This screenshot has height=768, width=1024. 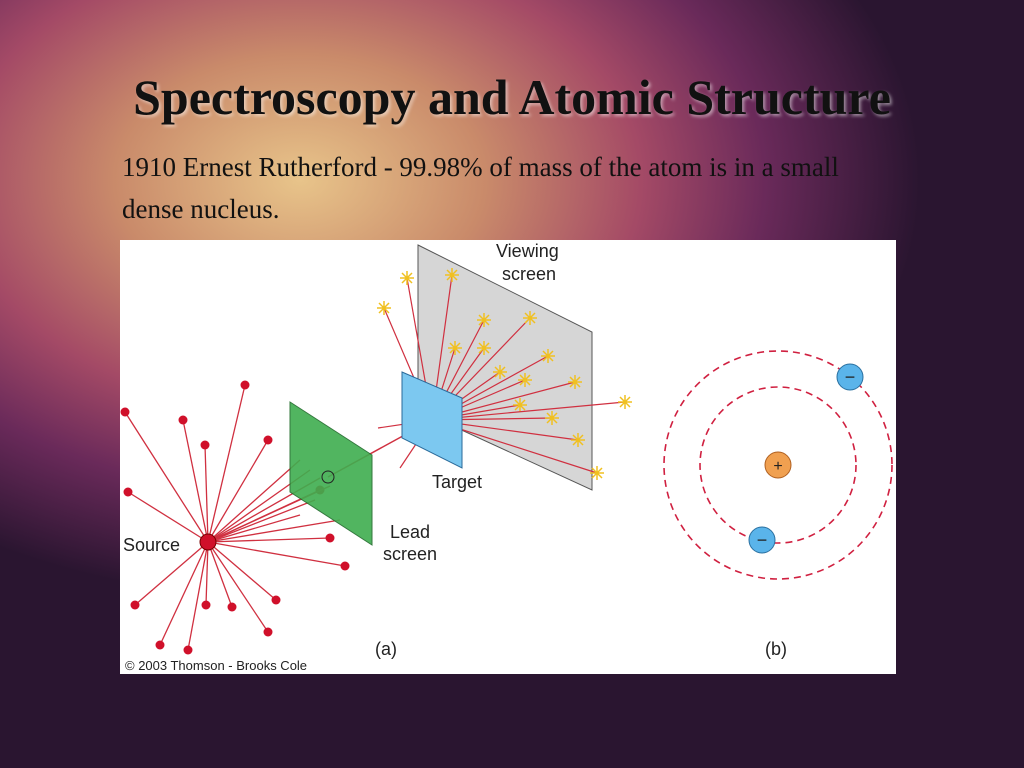 I want to click on target-label: Target, so click(x=457, y=482).